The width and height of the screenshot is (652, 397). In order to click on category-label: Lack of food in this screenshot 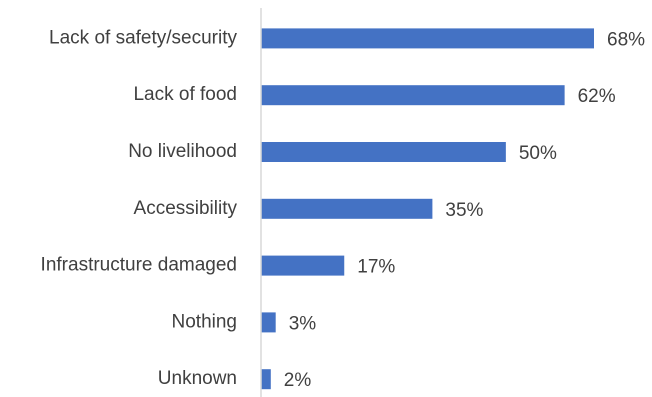, I will do `click(185, 94)`.